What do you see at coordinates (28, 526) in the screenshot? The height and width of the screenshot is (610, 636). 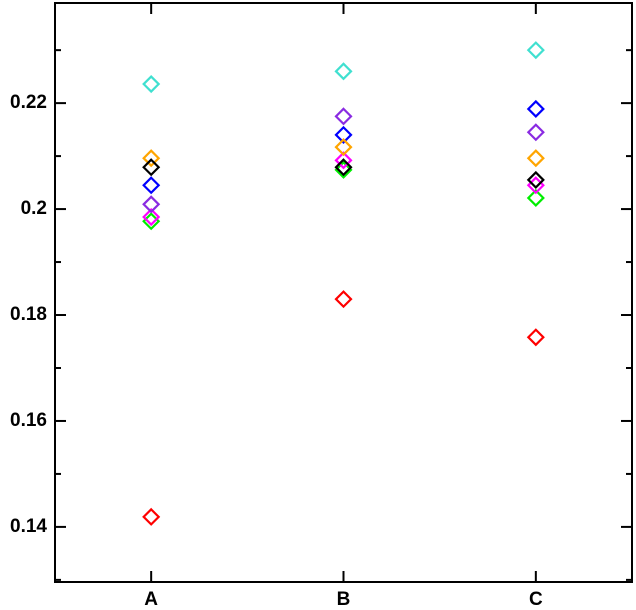 I see `y-tick-label: 0.14` at bounding box center [28, 526].